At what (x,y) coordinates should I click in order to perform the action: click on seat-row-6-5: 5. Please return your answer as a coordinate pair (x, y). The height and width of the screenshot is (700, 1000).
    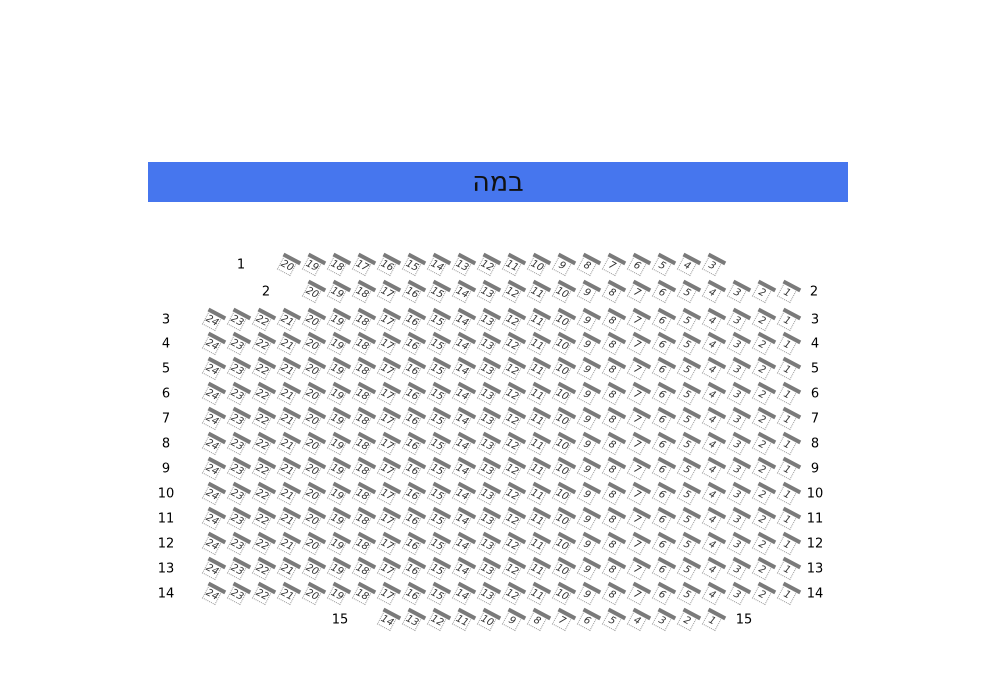
    Looking at the image, I should click on (689, 393).